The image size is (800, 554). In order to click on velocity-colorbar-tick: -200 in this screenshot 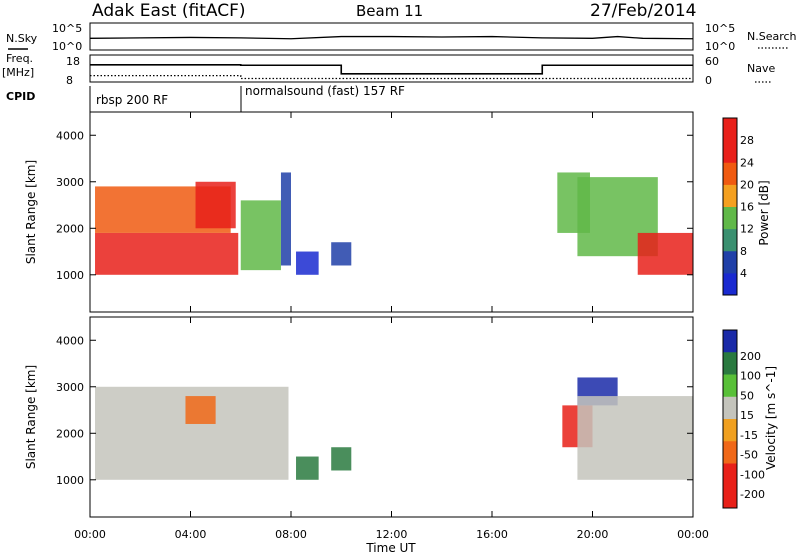, I will do `click(752, 494)`.